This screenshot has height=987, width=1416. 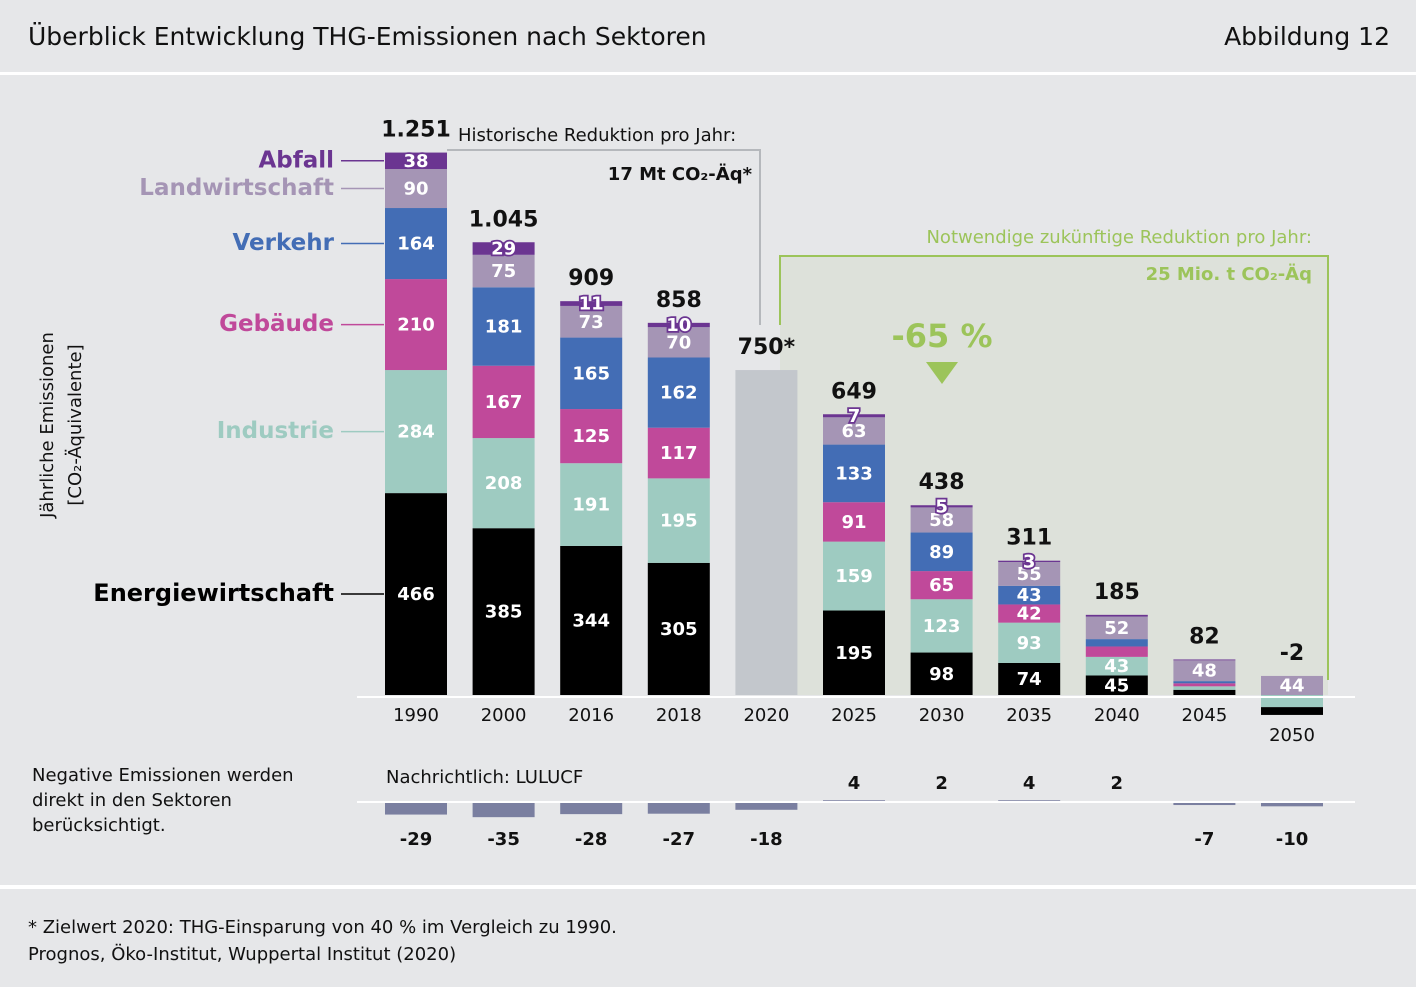 I want to click on value-label: 210, so click(x=416, y=325).